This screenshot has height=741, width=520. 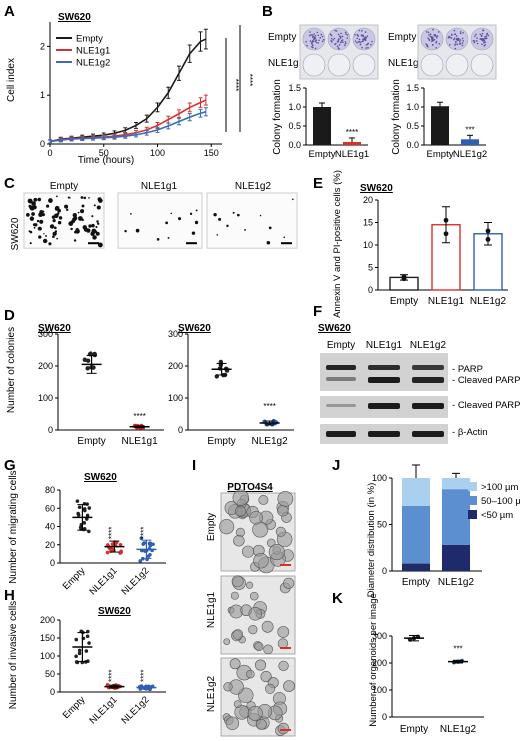 What do you see at coordinates (211, 527) in the screenshot?
I see `panel-i-row-empty: Empty` at bounding box center [211, 527].